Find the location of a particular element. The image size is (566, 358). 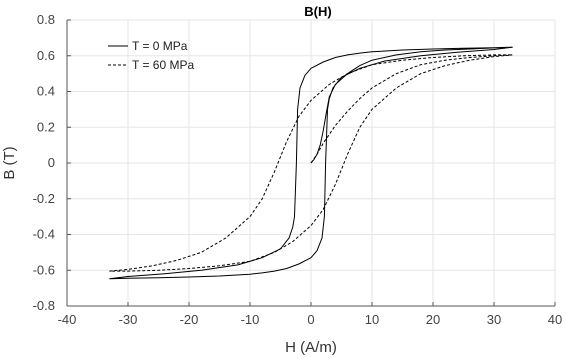

x-tick-label-4: 0 is located at coordinates (310, 319).